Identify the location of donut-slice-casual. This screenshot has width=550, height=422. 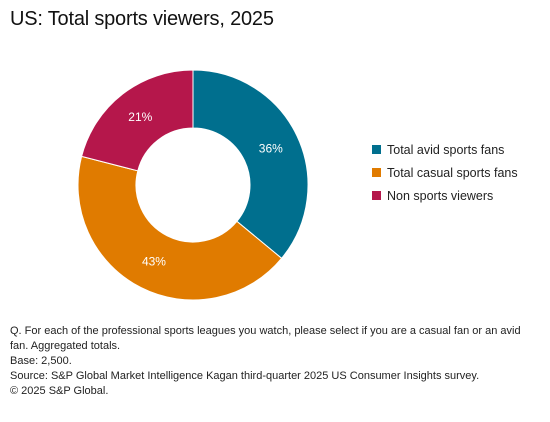
(180, 228).